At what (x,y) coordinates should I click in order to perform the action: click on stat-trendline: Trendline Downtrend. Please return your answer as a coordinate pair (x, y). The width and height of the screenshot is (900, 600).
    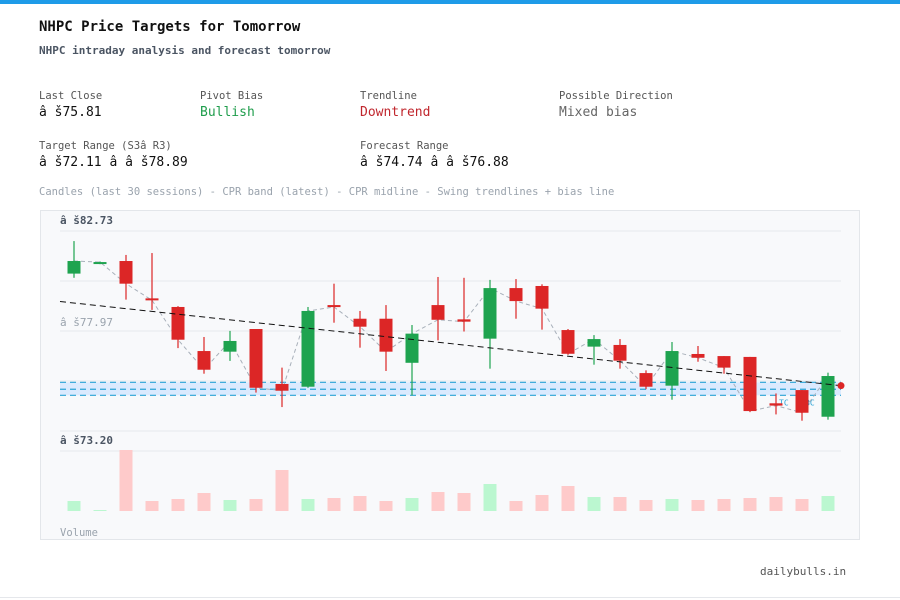
    Looking at the image, I should click on (395, 105).